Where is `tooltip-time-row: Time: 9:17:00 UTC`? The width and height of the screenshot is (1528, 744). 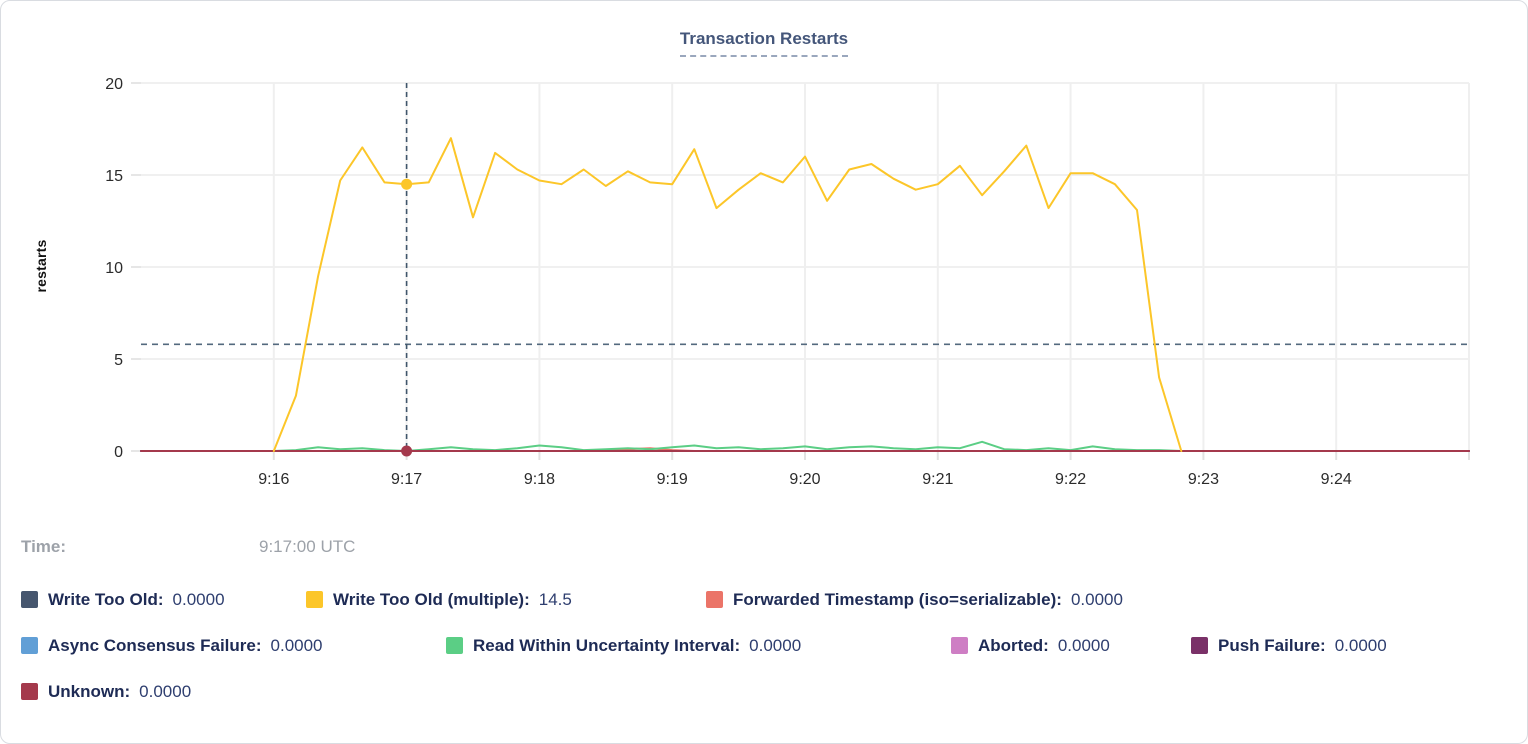 tooltip-time-row: Time: 9:17:00 UTC is located at coordinates (188, 547).